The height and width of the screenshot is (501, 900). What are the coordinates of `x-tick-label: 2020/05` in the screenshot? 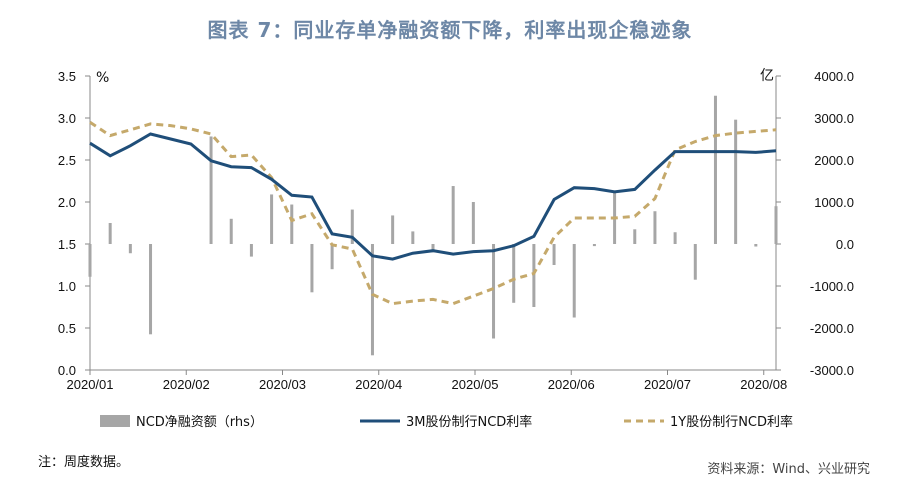 It's located at (475, 384).